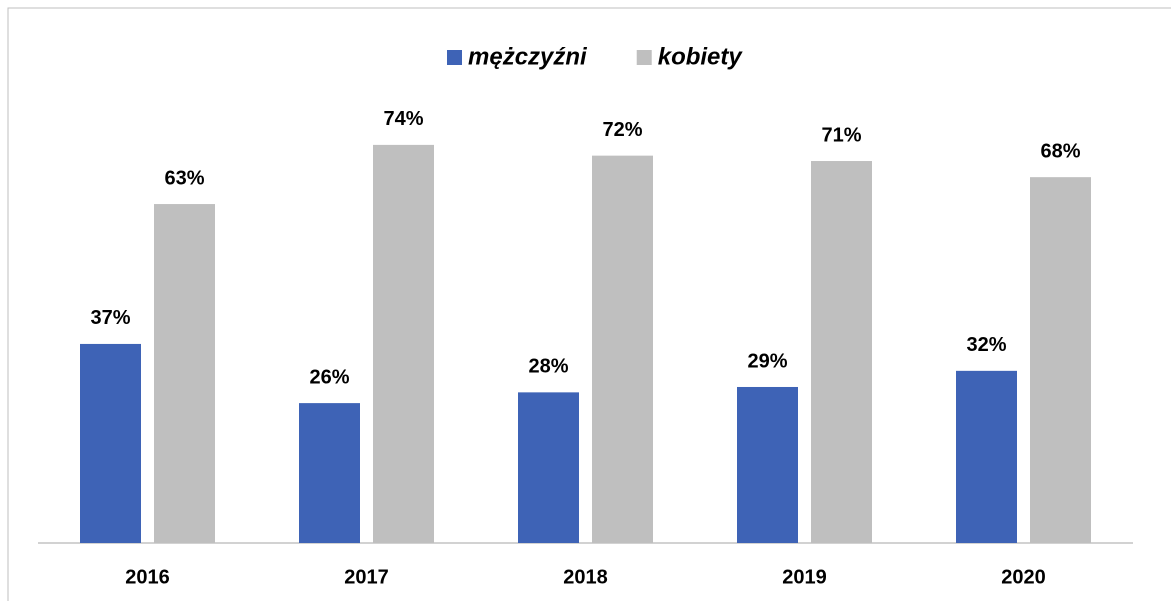 The width and height of the screenshot is (1171, 601). I want to click on x-tick-label: 2016, so click(147, 577).